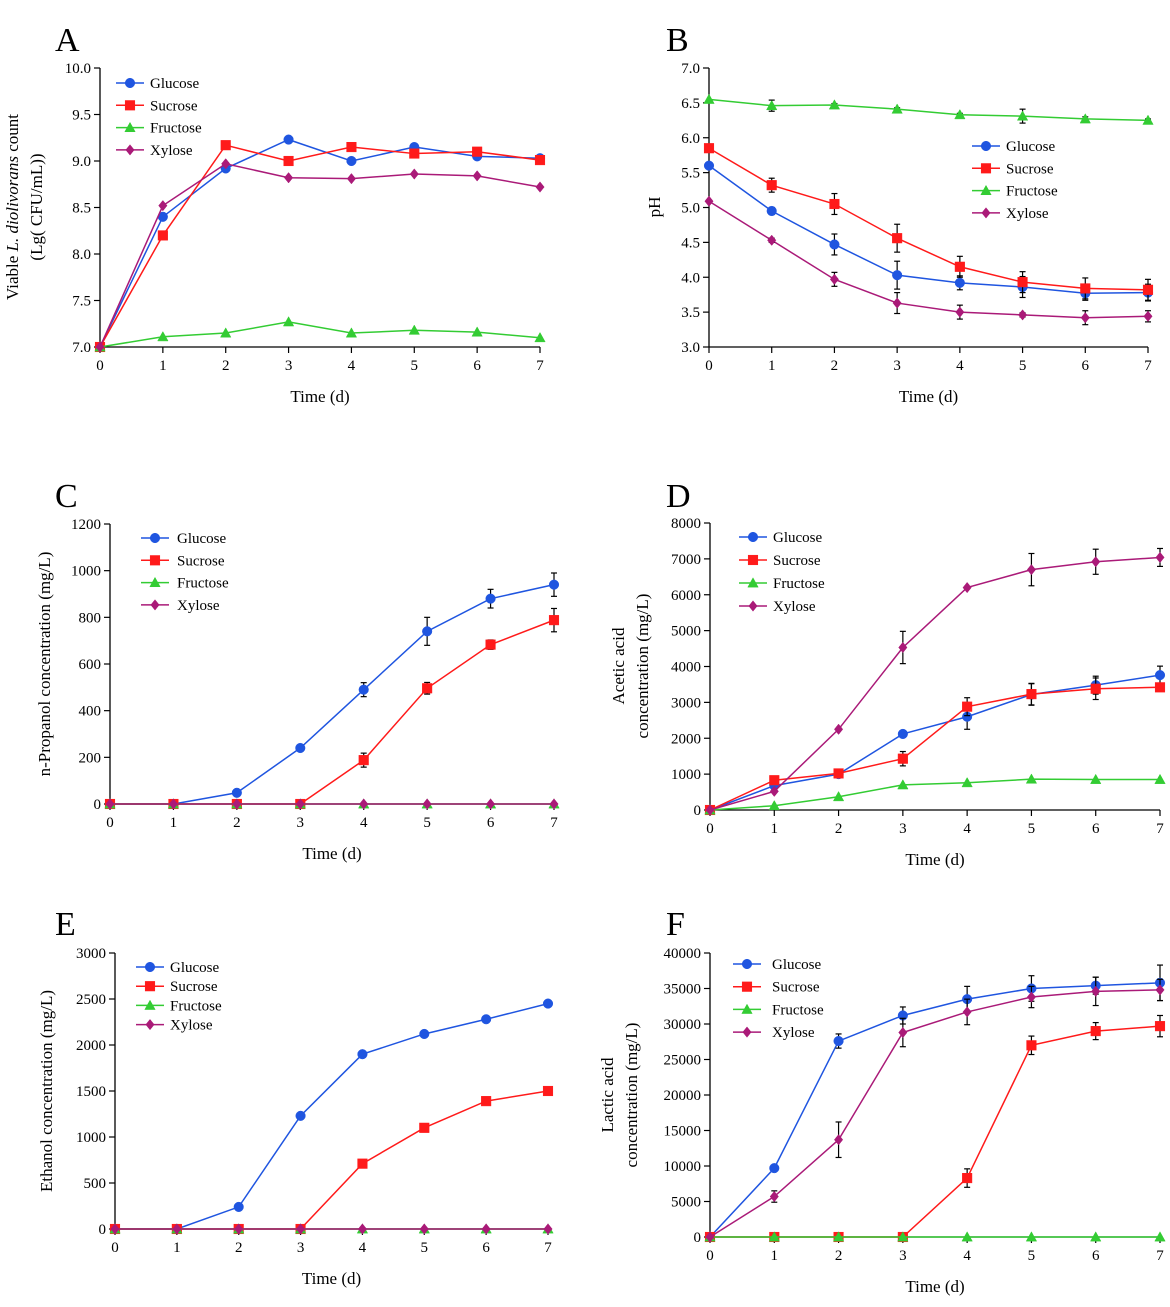  What do you see at coordinates (778, 999) in the screenshot?
I see `panel-f-legend: Glucose Sucrose Fructose Xylose` at bounding box center [778, 999].